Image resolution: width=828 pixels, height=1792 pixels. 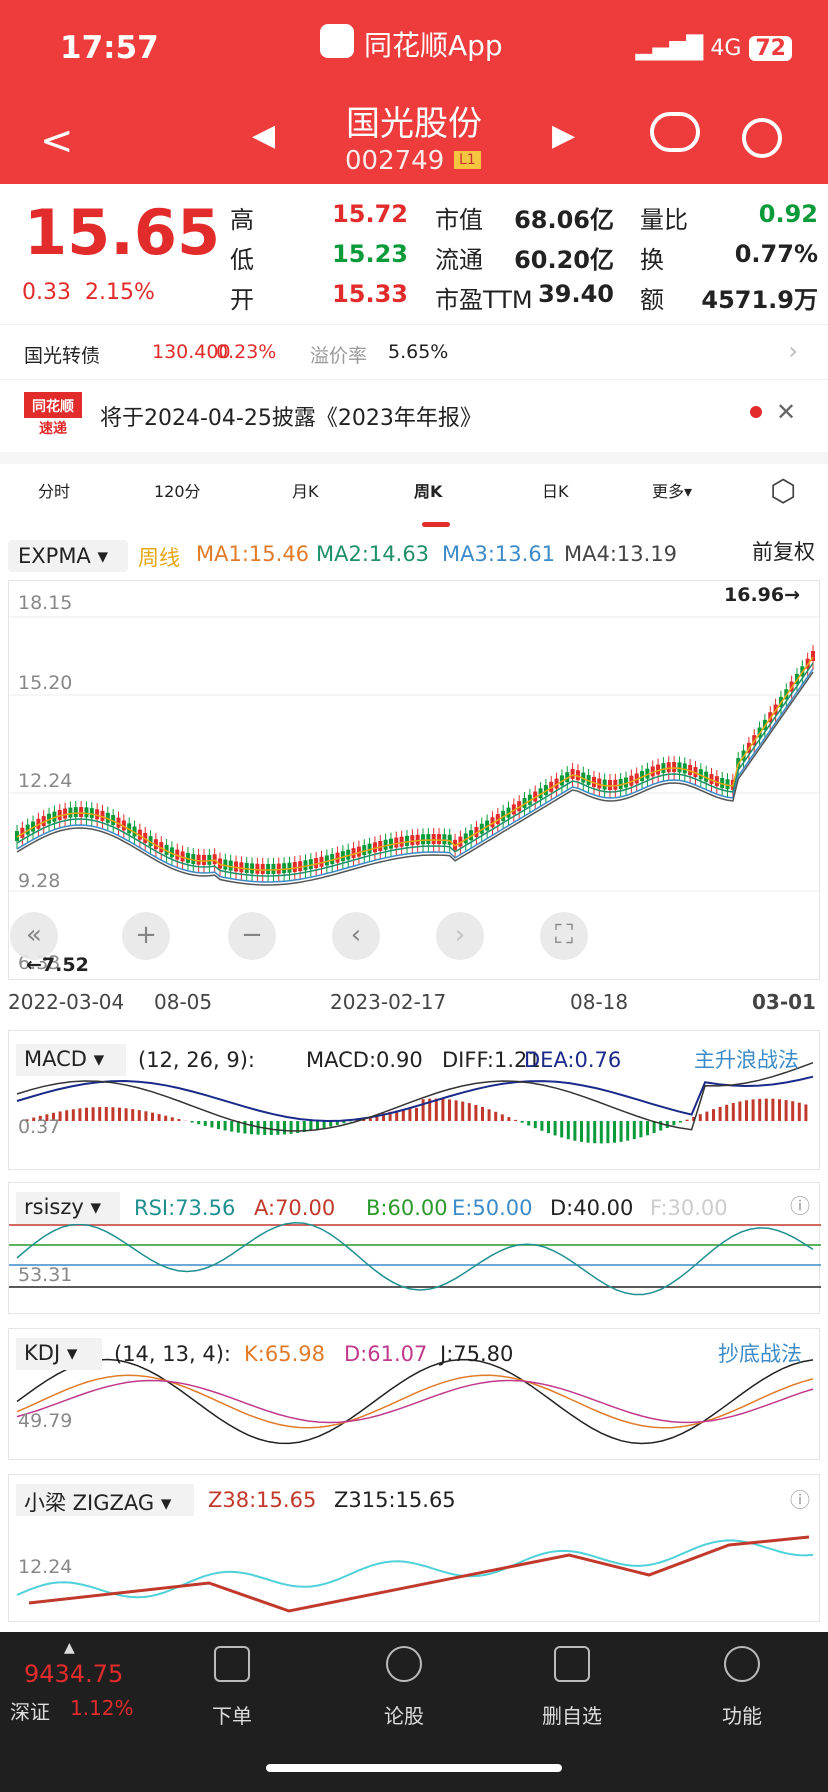 I want to click on quote-value: 0.77%, so click(x=776, y=254).